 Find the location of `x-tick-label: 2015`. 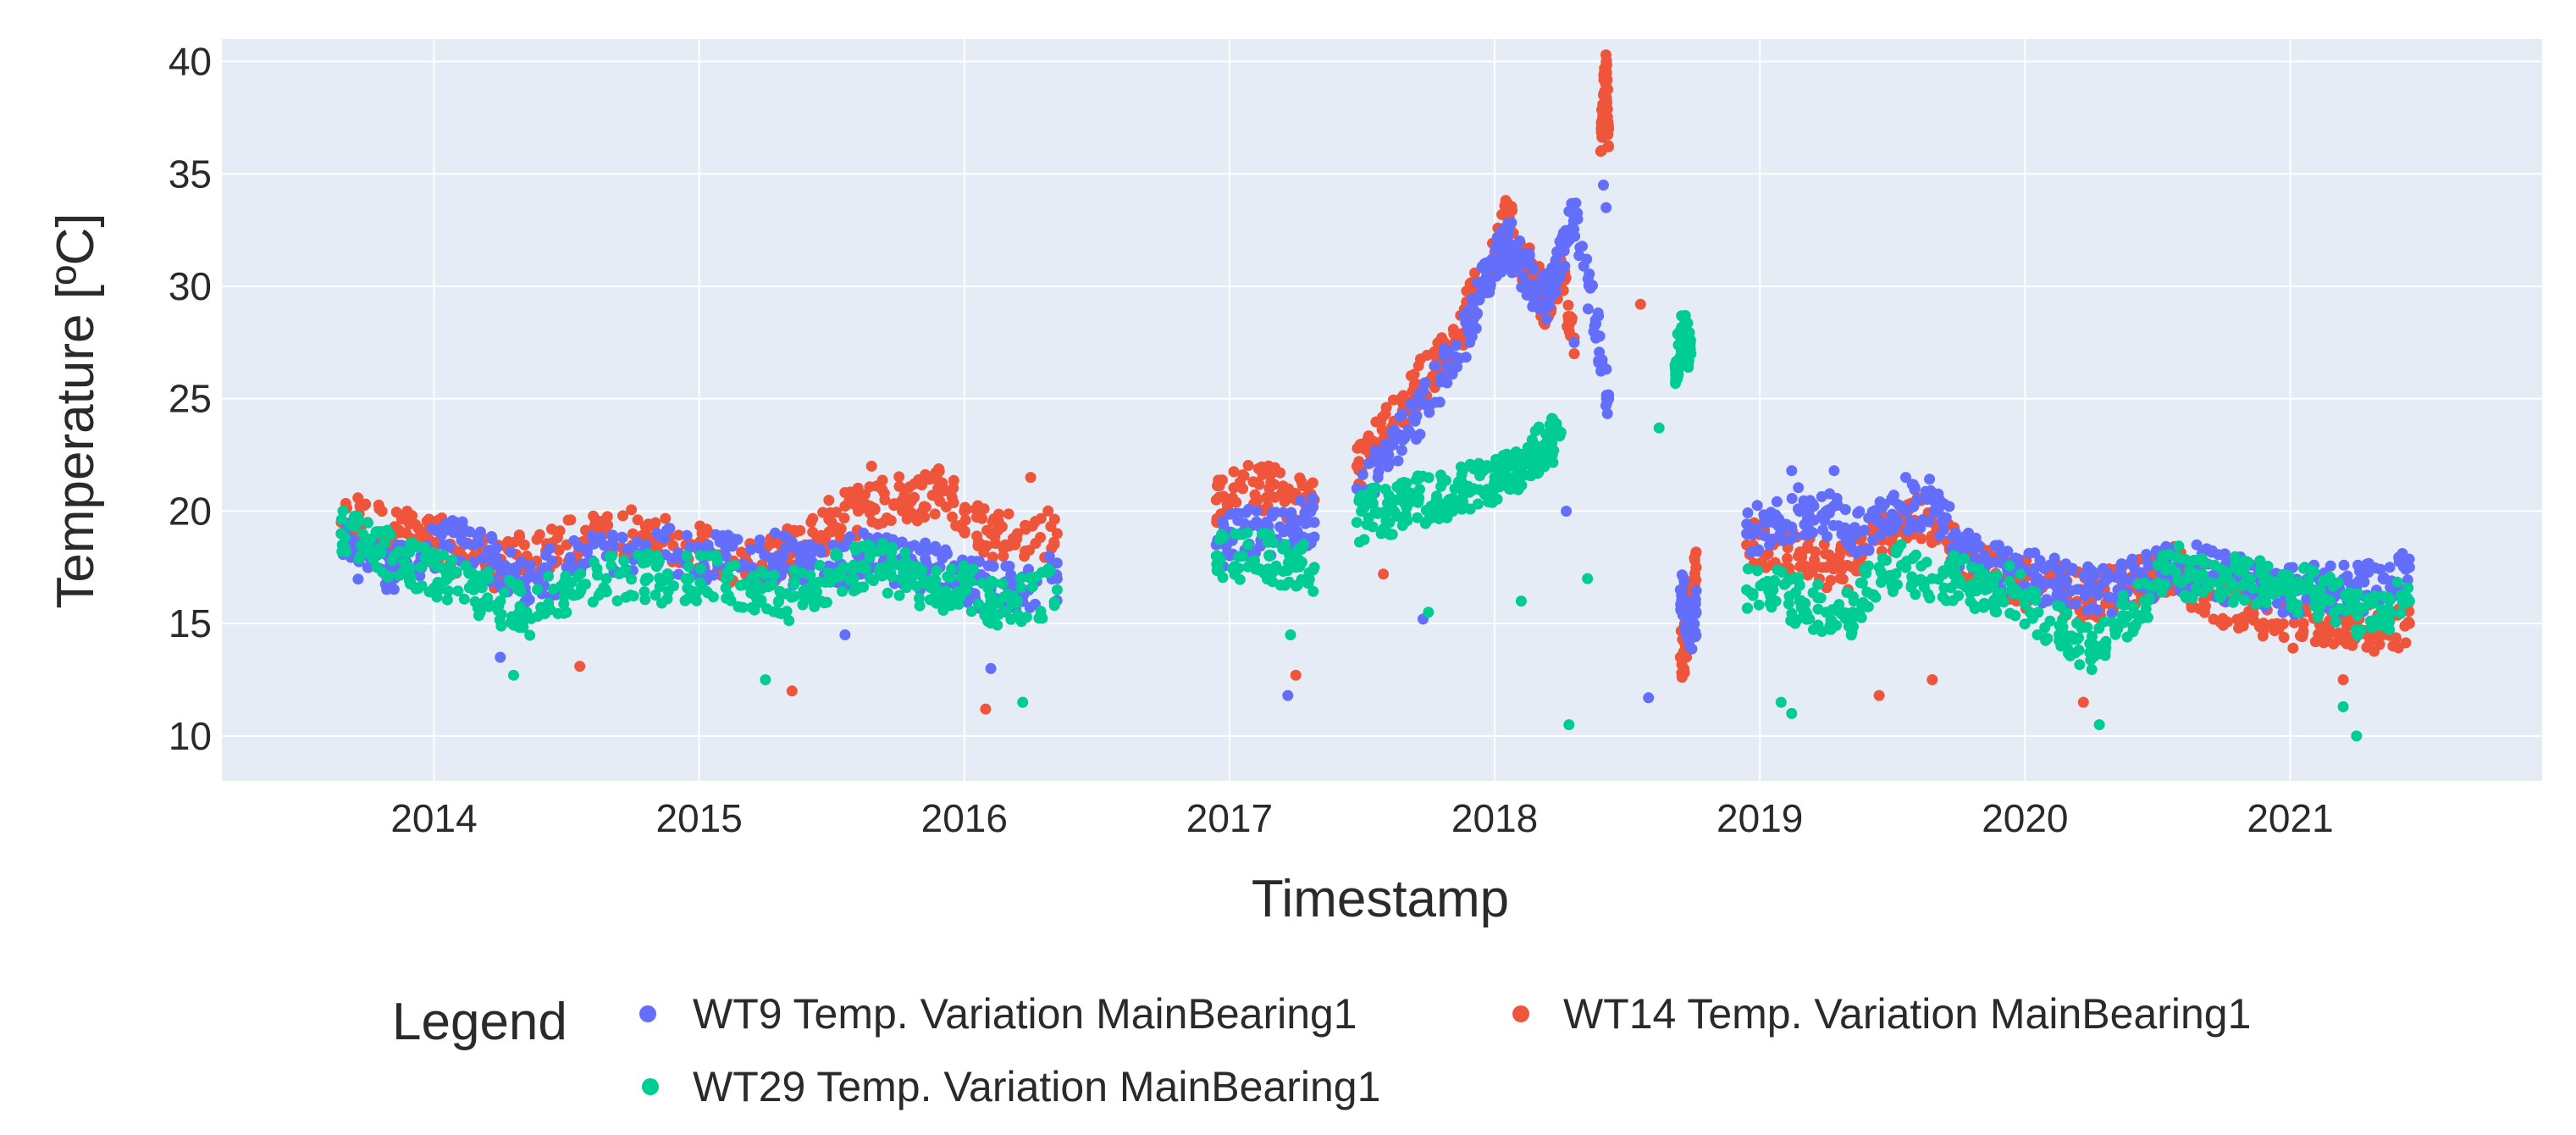

x-tick-label: 2015 is located at coordinates (698, 818).